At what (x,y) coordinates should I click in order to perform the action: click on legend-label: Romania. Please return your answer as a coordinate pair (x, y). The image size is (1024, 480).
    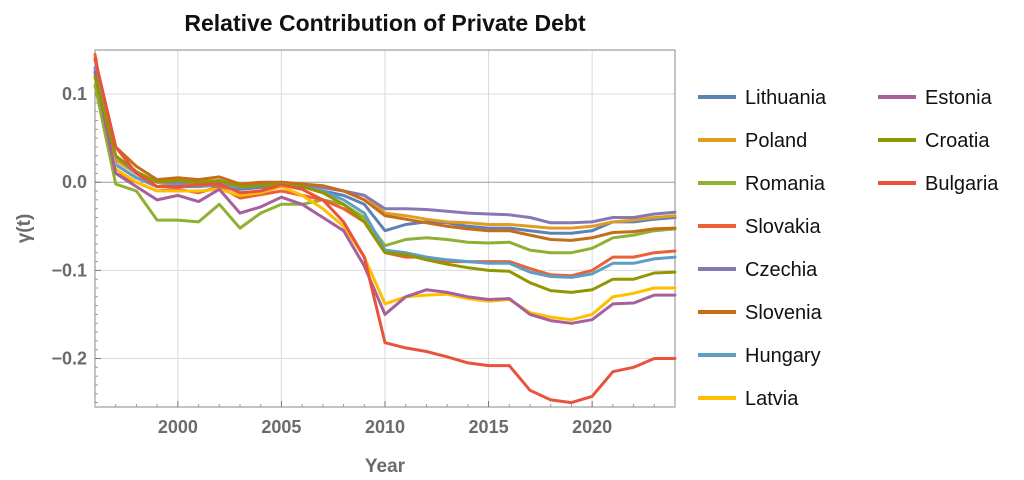
    Looking at the image, I should click on (785, 184).